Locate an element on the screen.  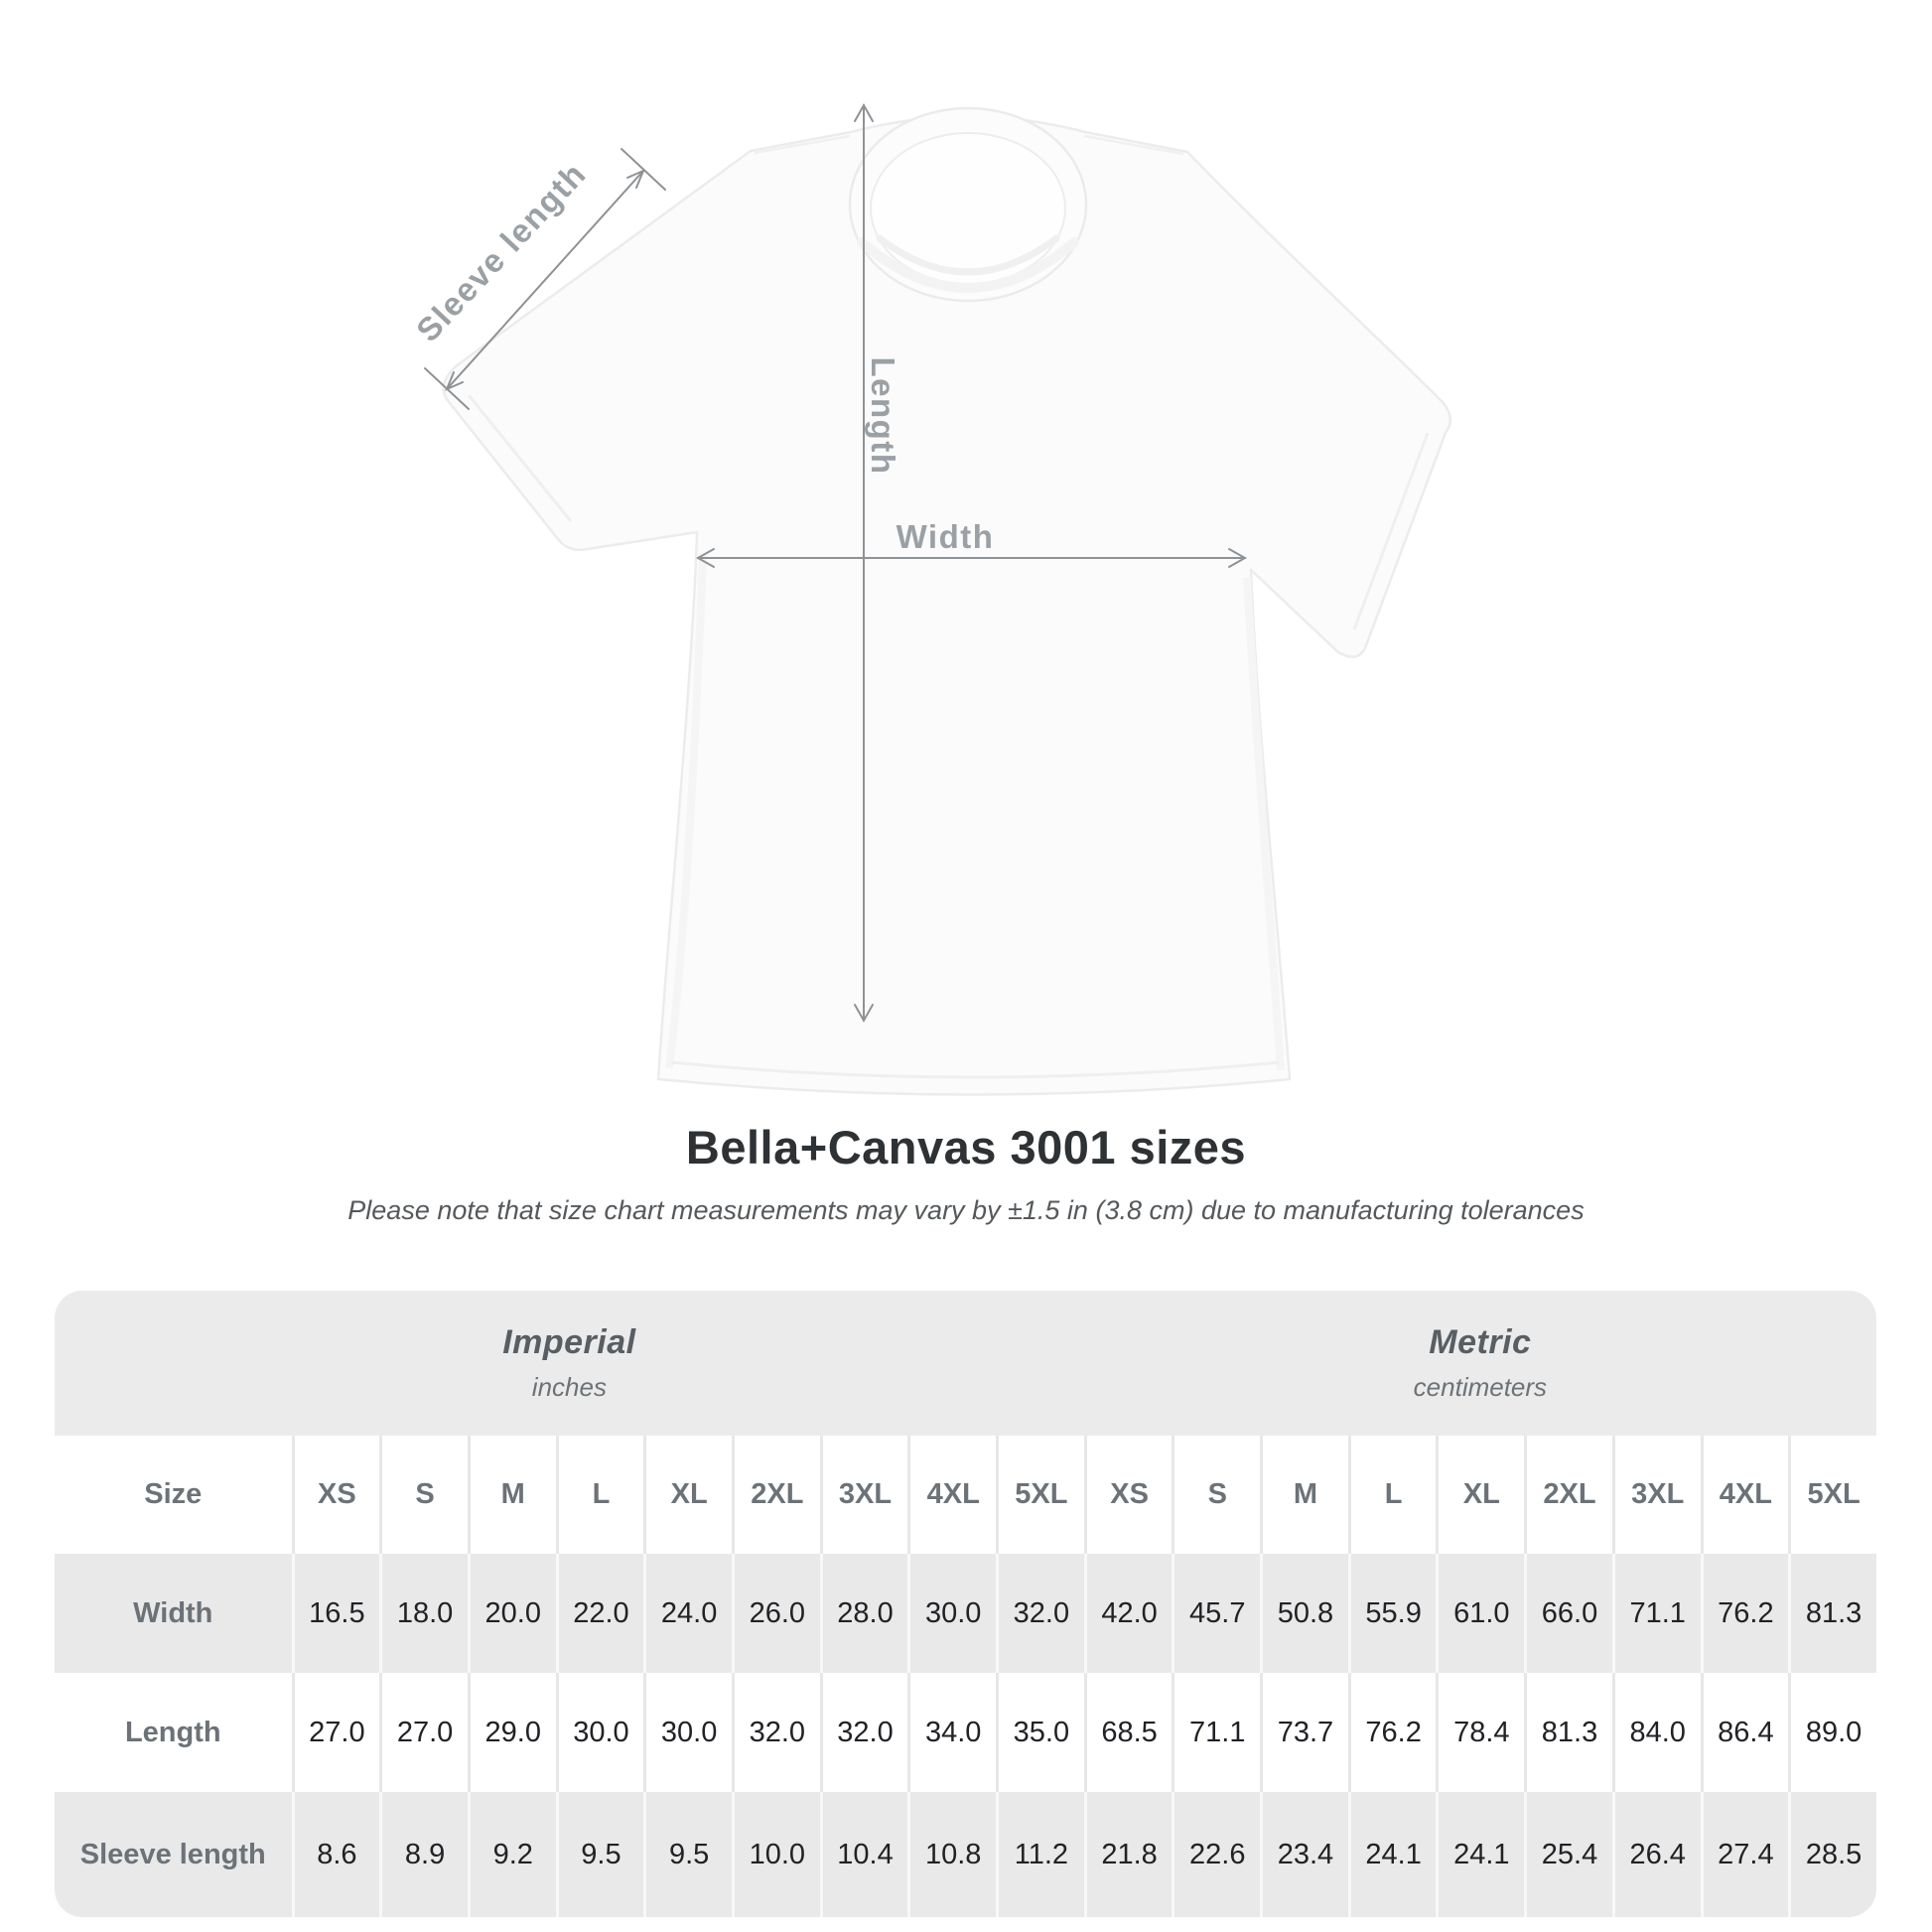
value-cell: 18.0 is located at coordinates (424, 1613).